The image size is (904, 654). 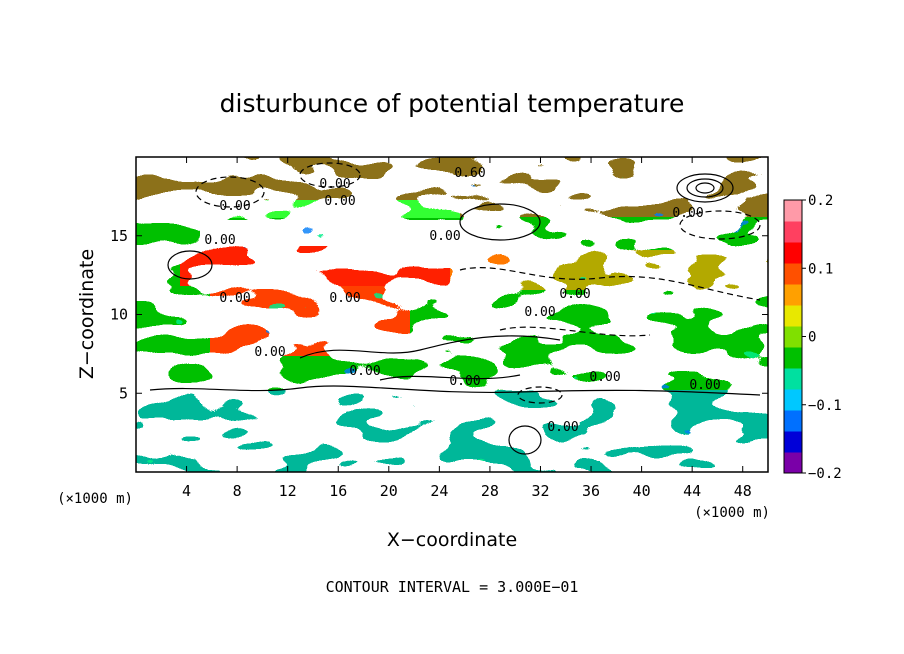 I want to click on x-tick-label: 48, so click(x=743, y=491).